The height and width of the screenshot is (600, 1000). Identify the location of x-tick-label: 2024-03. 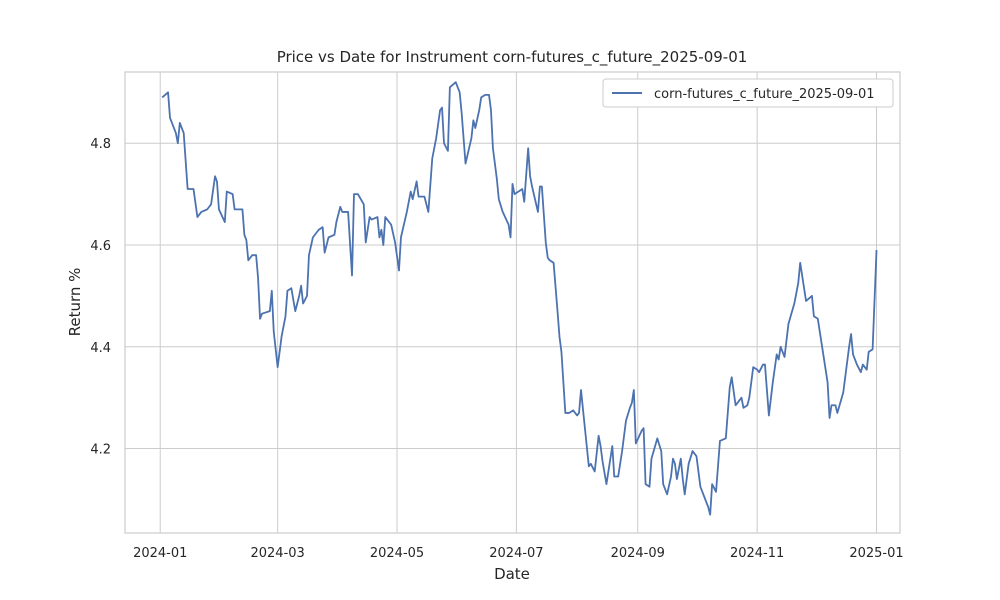
(277, 553).